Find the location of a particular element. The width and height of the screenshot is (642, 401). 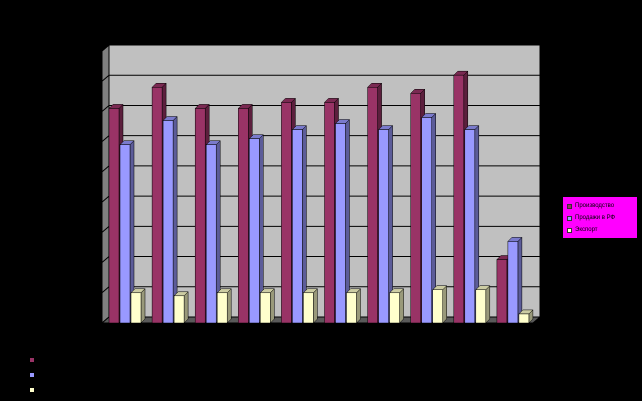

legend: Производство Продажи в РФ Экспорт is located at coordinates (600, 217).